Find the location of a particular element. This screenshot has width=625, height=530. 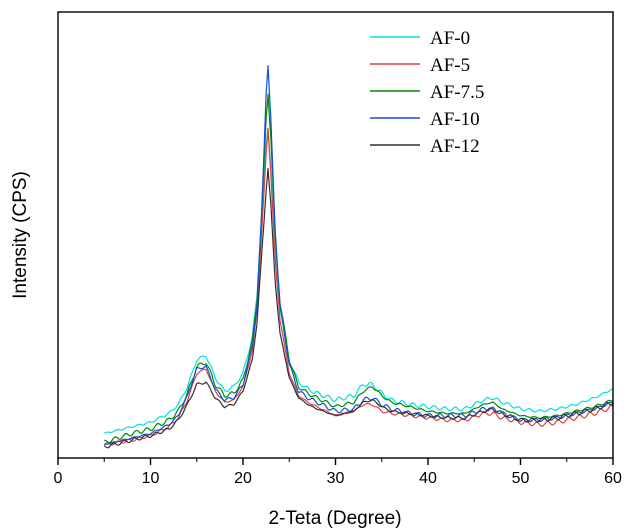

x-axis-ticks: 0 10 20 30 40 50 60 is located at coordinates (338, 472).